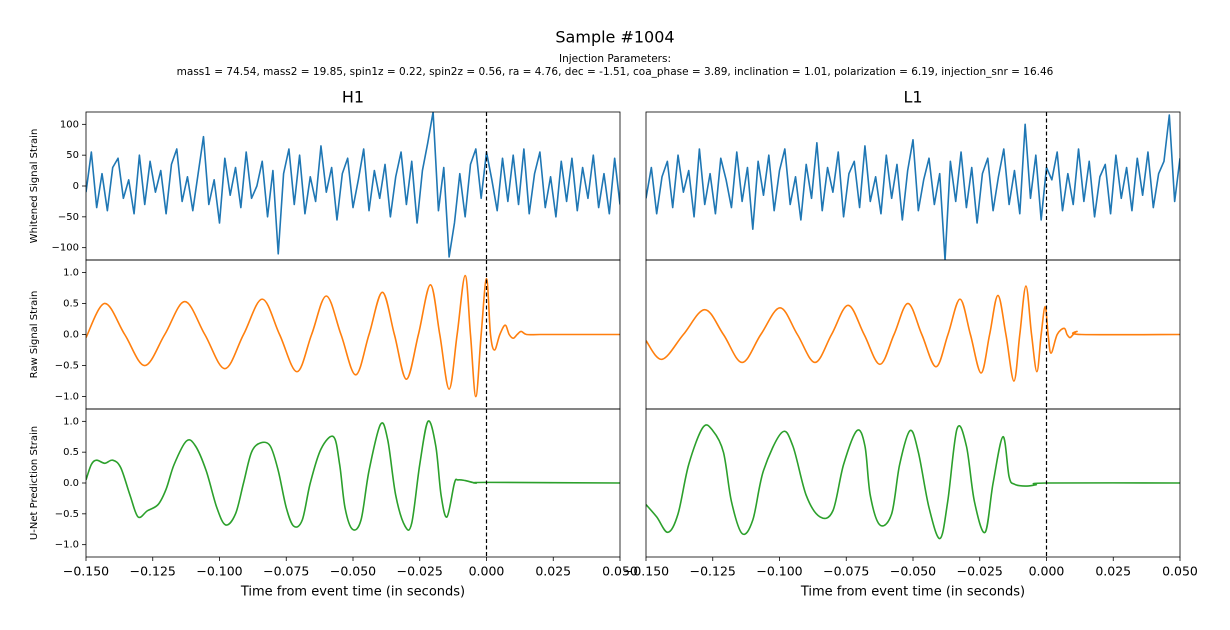 Image resolution: width=1230 pixels, height=630 pixels. What do you see at coordinates (912, 97) in the screenshot?
I see `axes-title: L1` at bounding box center [912, 97].